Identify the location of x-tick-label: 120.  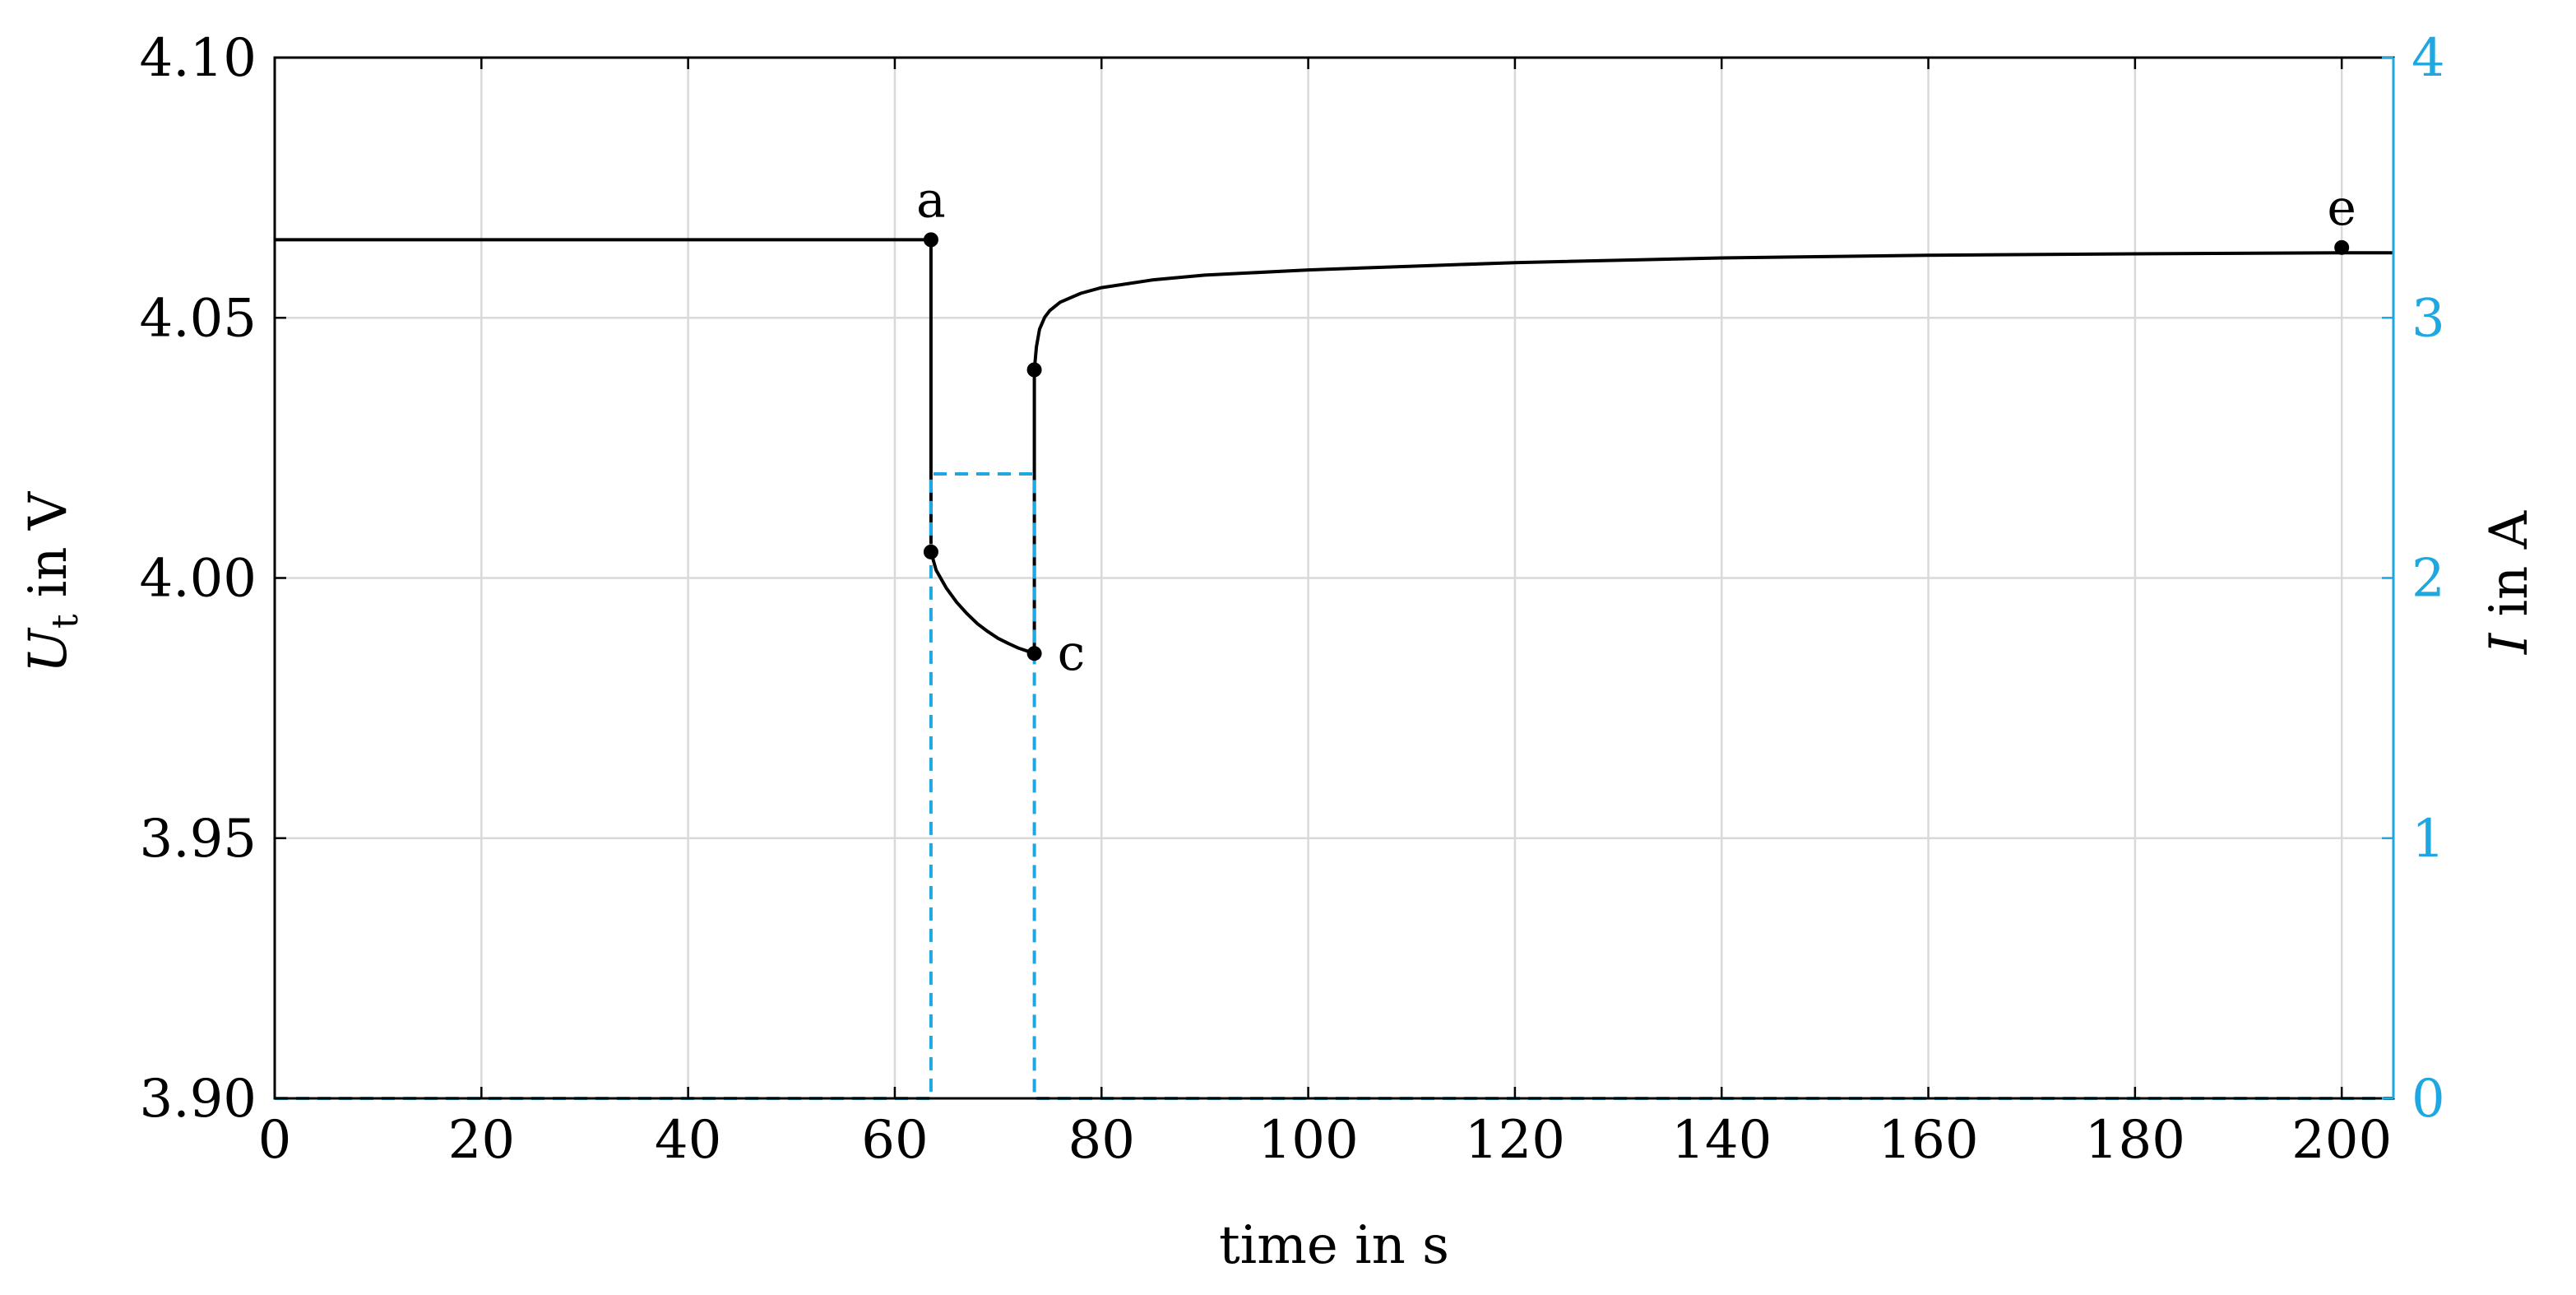
(1515, 1140).